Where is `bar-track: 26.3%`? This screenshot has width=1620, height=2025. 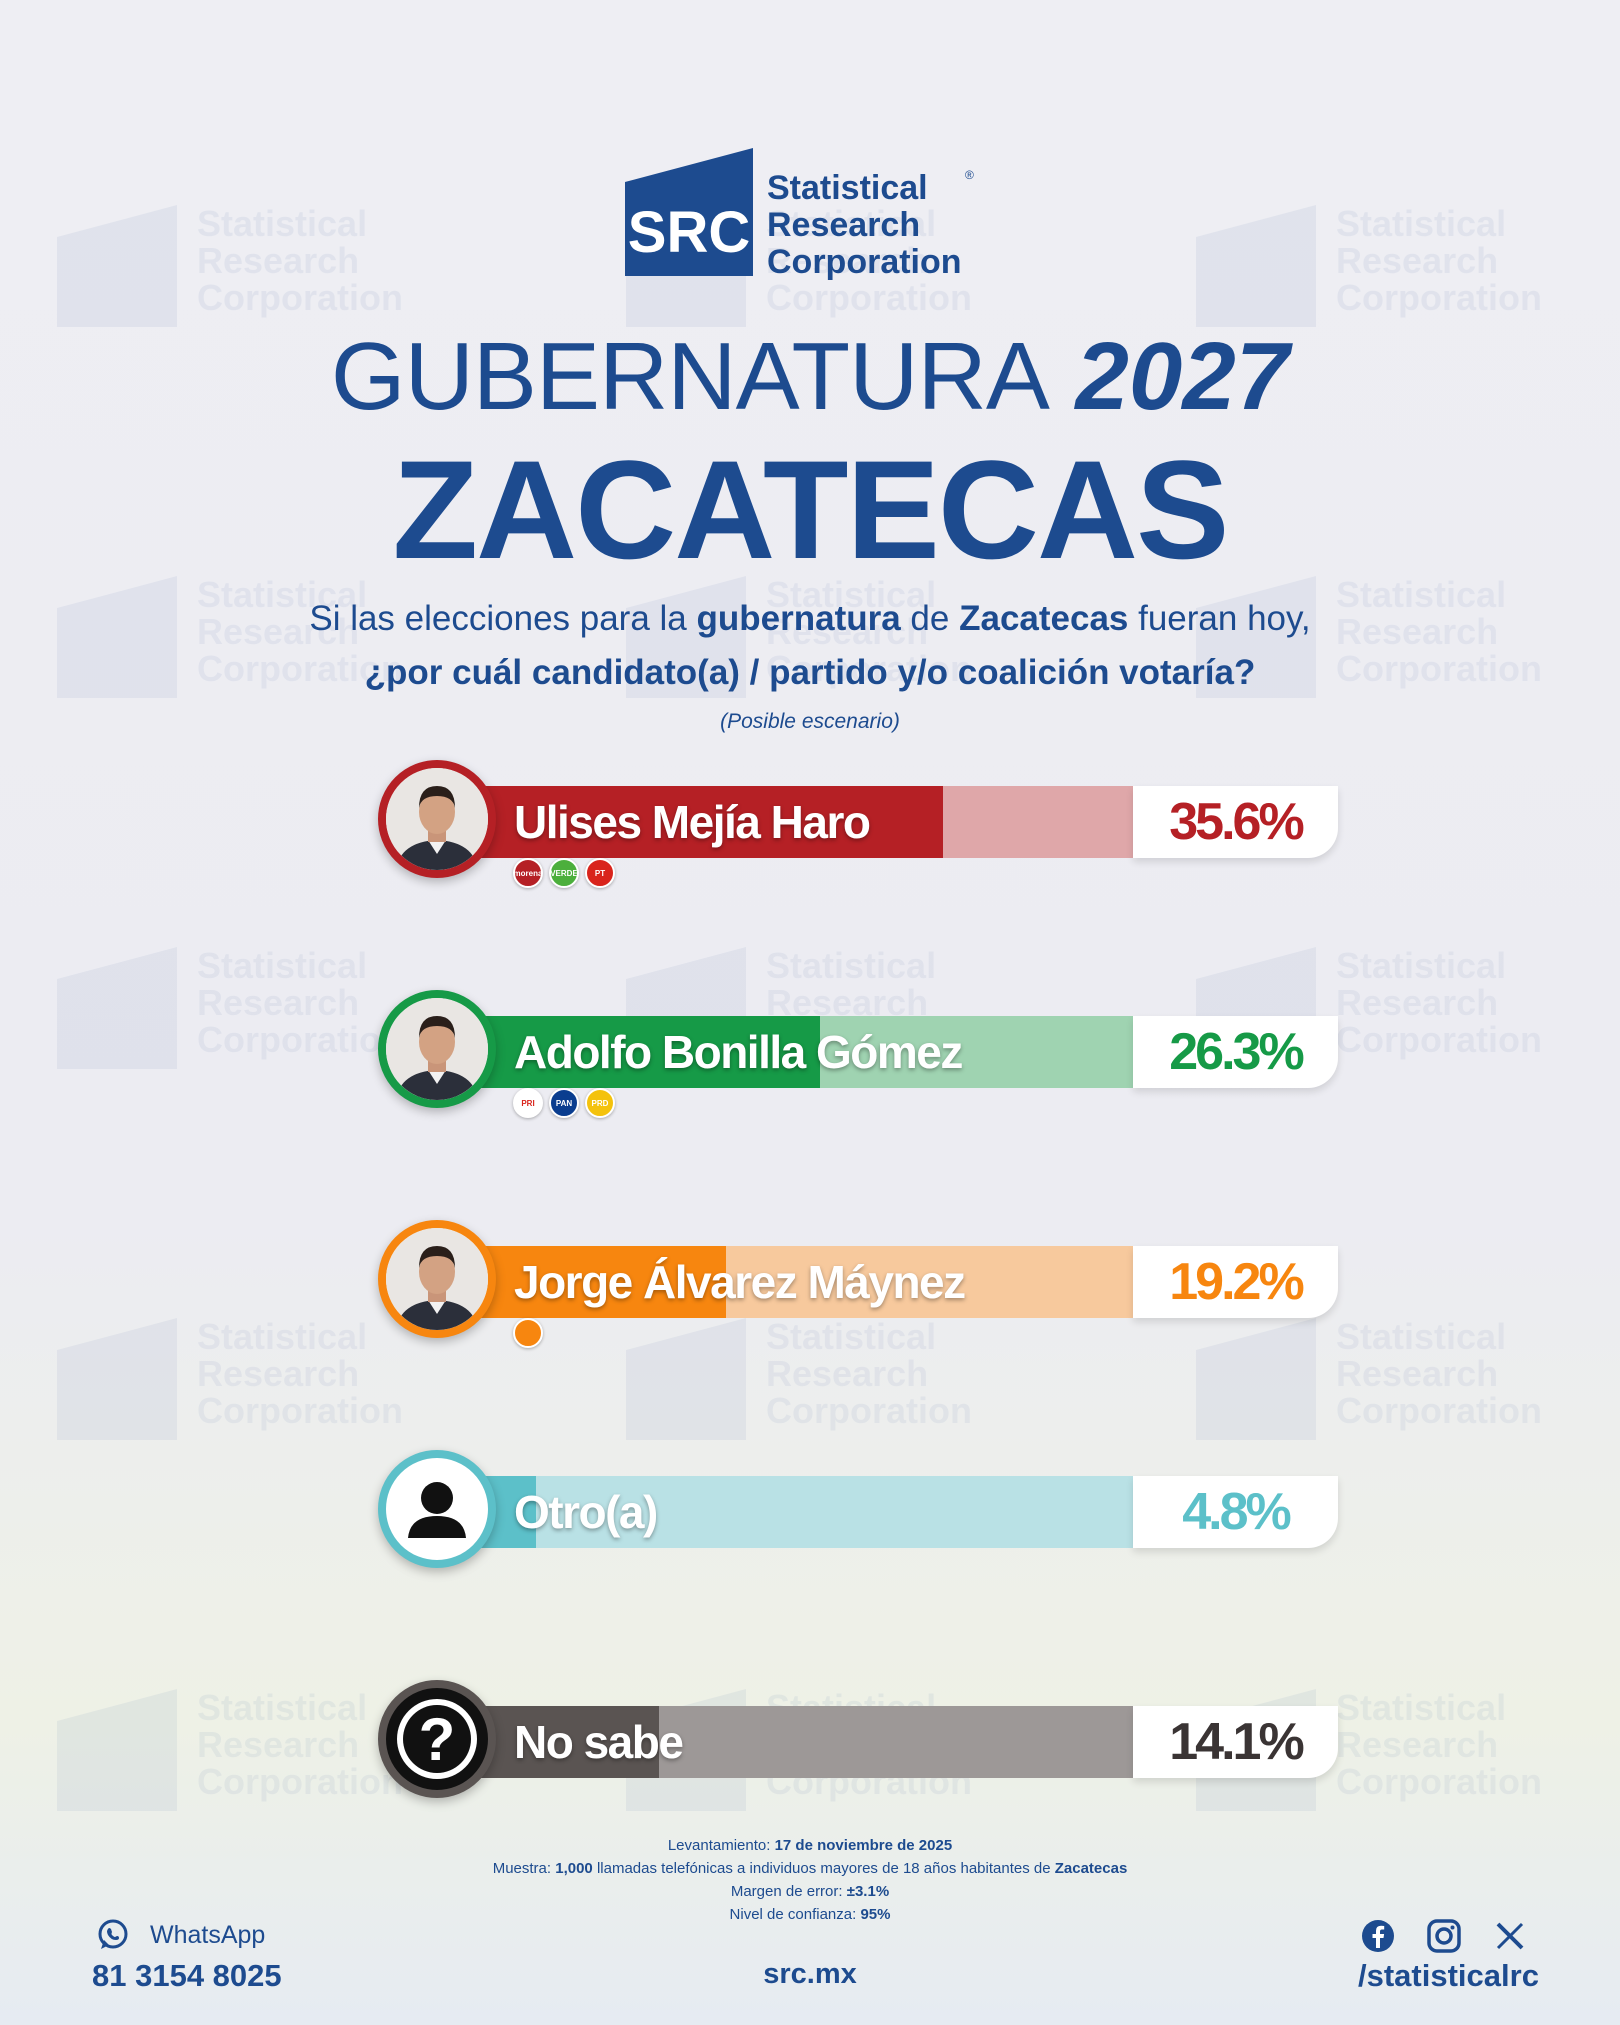
bar-track: 26.3% is located at coordinates (905, 1052).